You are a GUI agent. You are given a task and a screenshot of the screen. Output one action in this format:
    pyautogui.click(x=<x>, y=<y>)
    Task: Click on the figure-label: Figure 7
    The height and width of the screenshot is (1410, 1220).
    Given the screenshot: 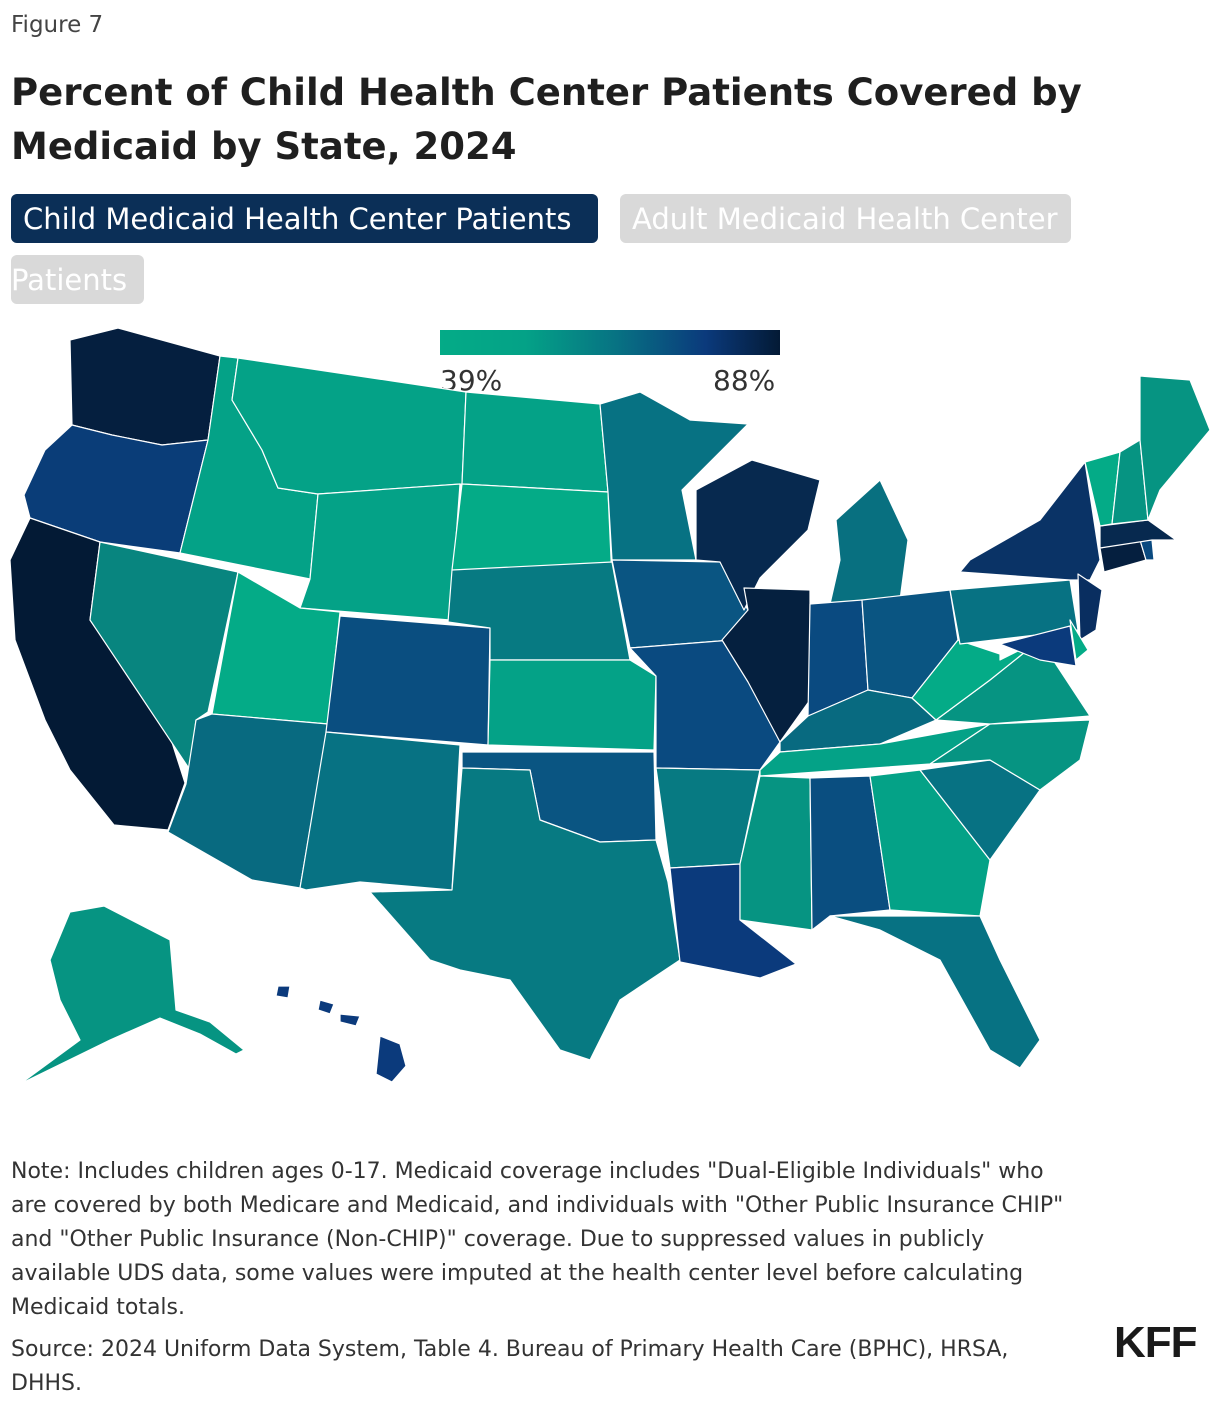 What is the action you would take?
    pyautogui.click(x=57, y=25)
    